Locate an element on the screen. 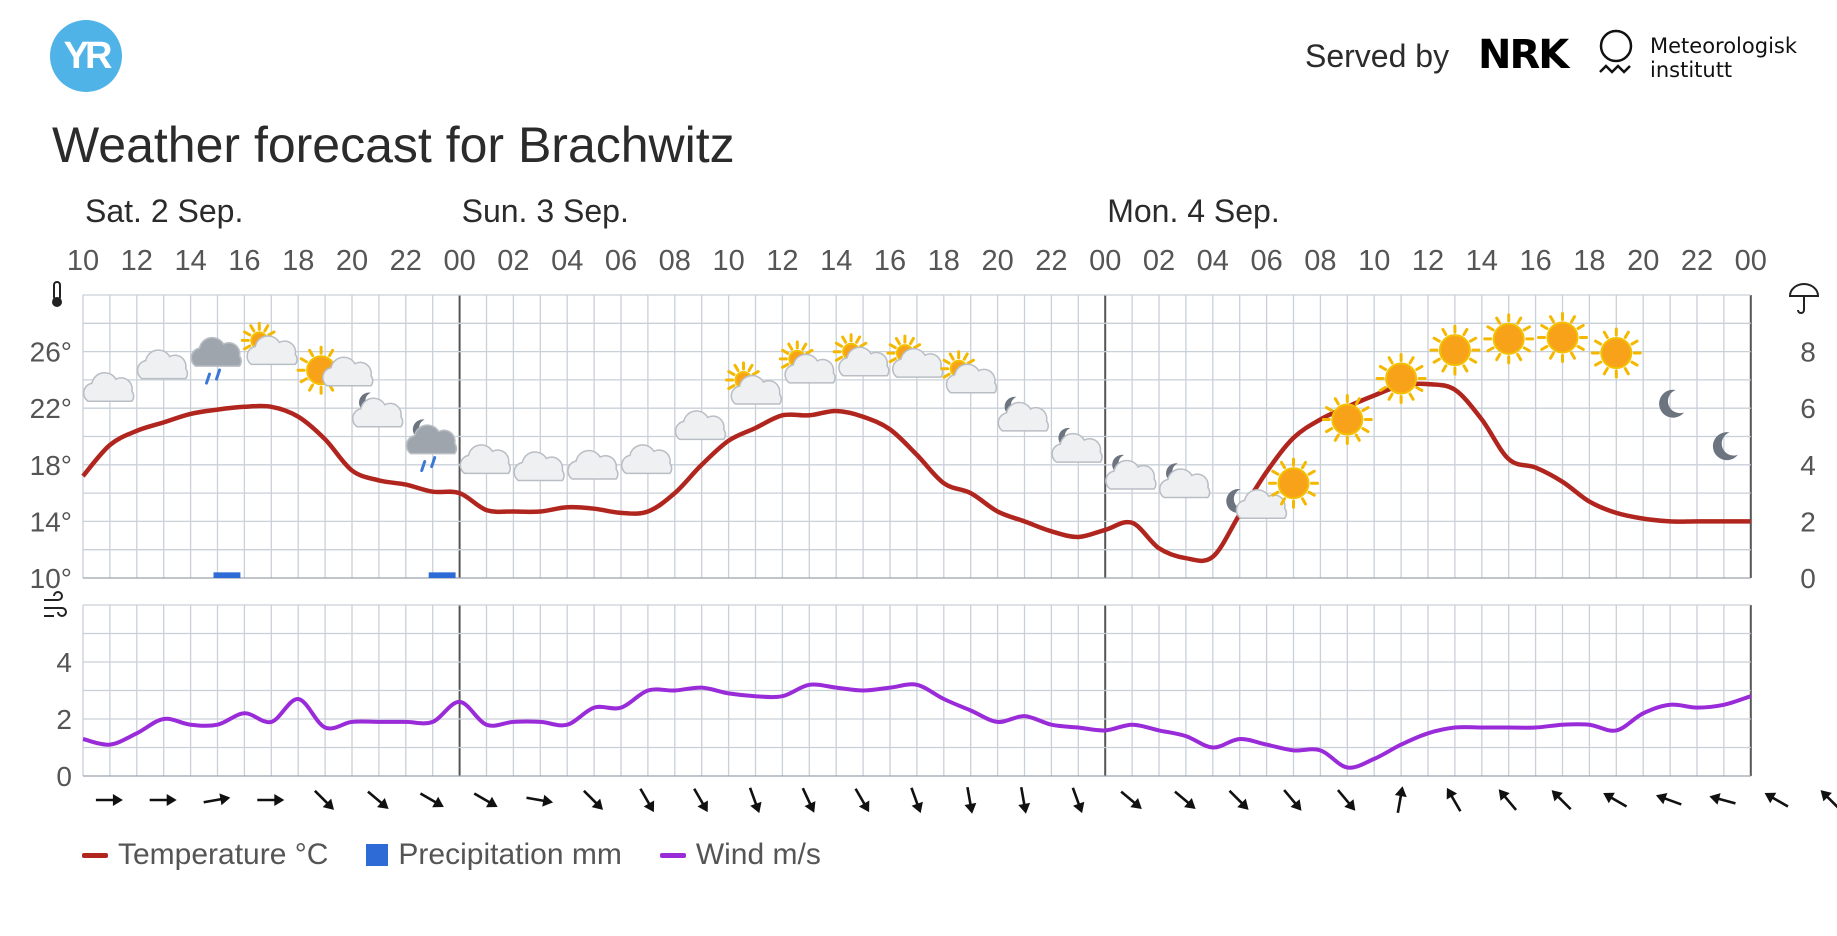 This screenshot has height=936, width=1837. x-tick-label: 18 is located at coordinates (1589, 261).